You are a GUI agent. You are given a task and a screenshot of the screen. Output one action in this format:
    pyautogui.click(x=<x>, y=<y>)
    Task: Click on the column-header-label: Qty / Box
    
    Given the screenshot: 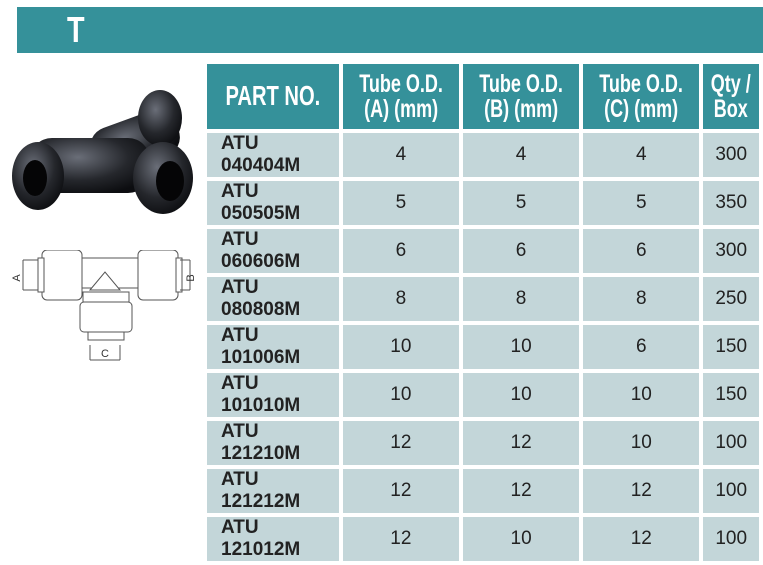 What is the action you would take?
    pyautogui.click(x=731, y=96)
    